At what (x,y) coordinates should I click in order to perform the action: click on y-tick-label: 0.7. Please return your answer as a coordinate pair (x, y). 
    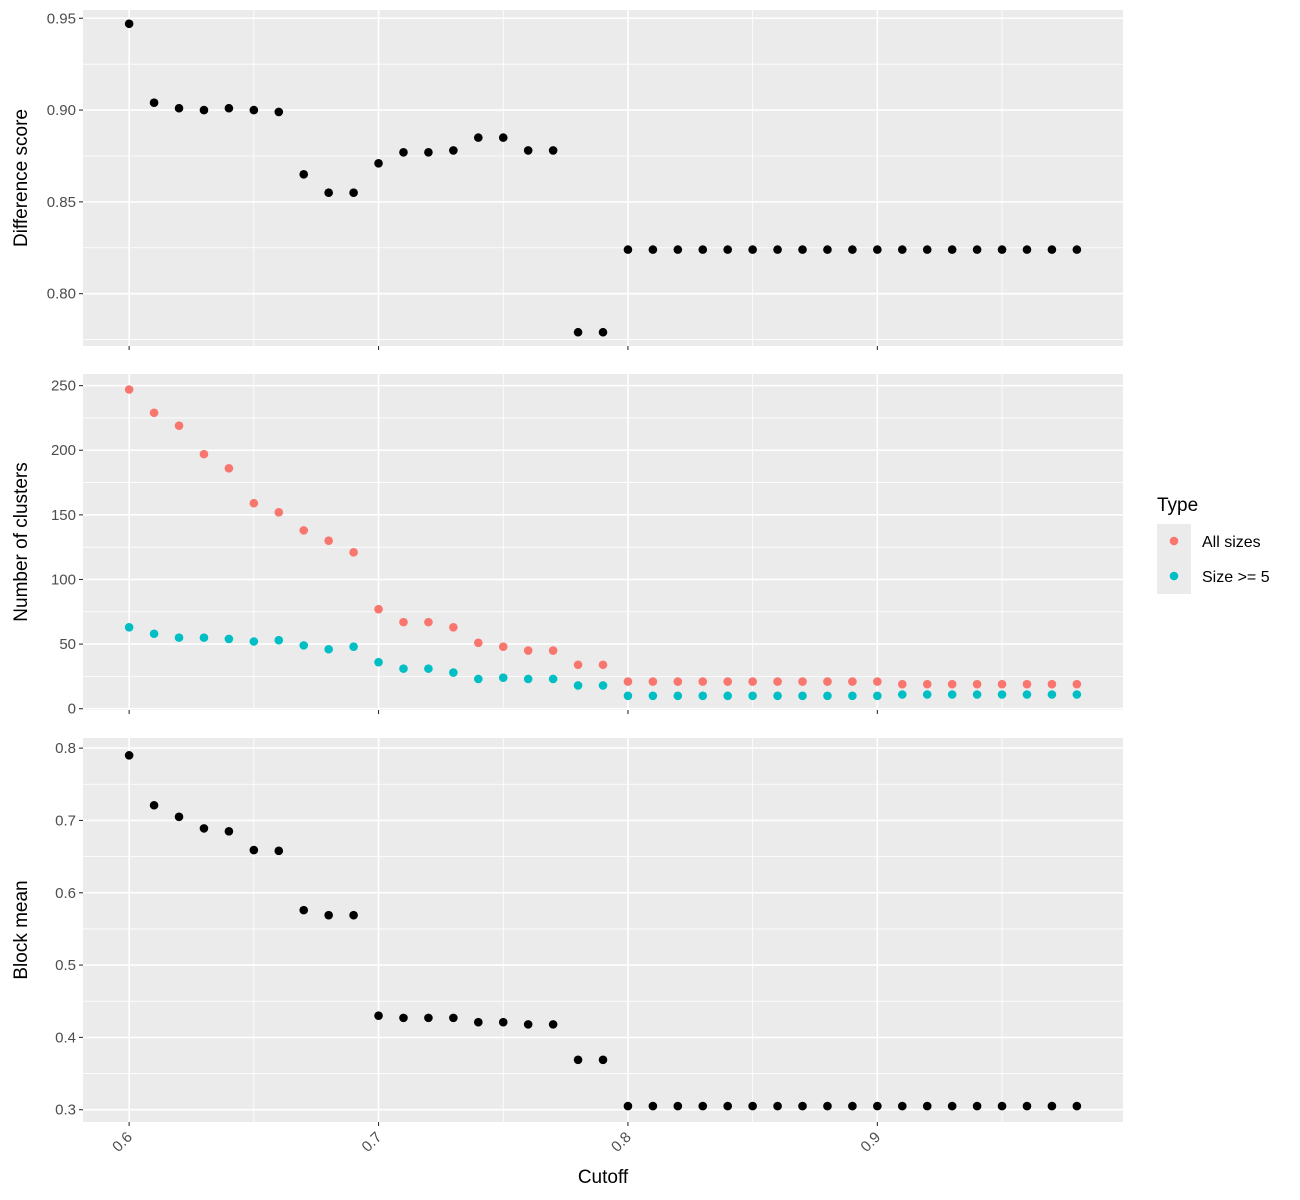
    Looking at the image, I should click on (65, 820).